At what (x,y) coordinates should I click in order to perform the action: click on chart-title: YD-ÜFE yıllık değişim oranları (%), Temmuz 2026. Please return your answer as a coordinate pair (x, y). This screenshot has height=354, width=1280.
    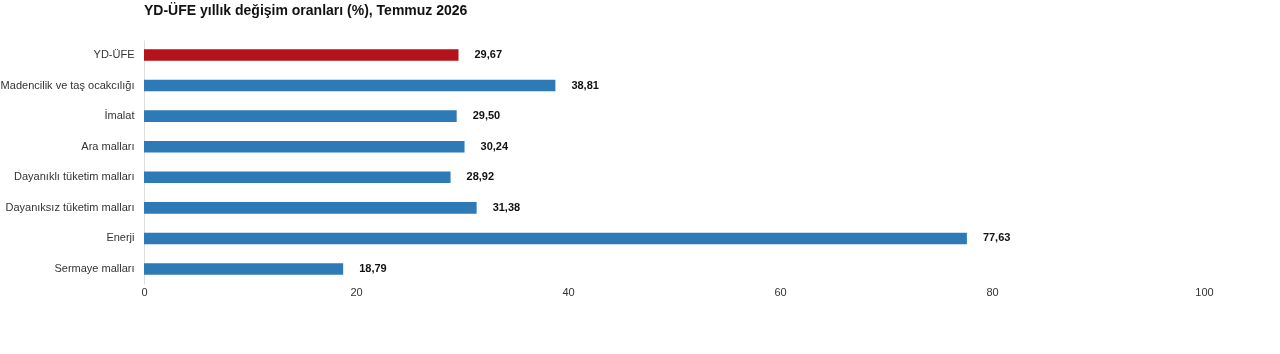
    Looking at the image, I should click on (306, 10).